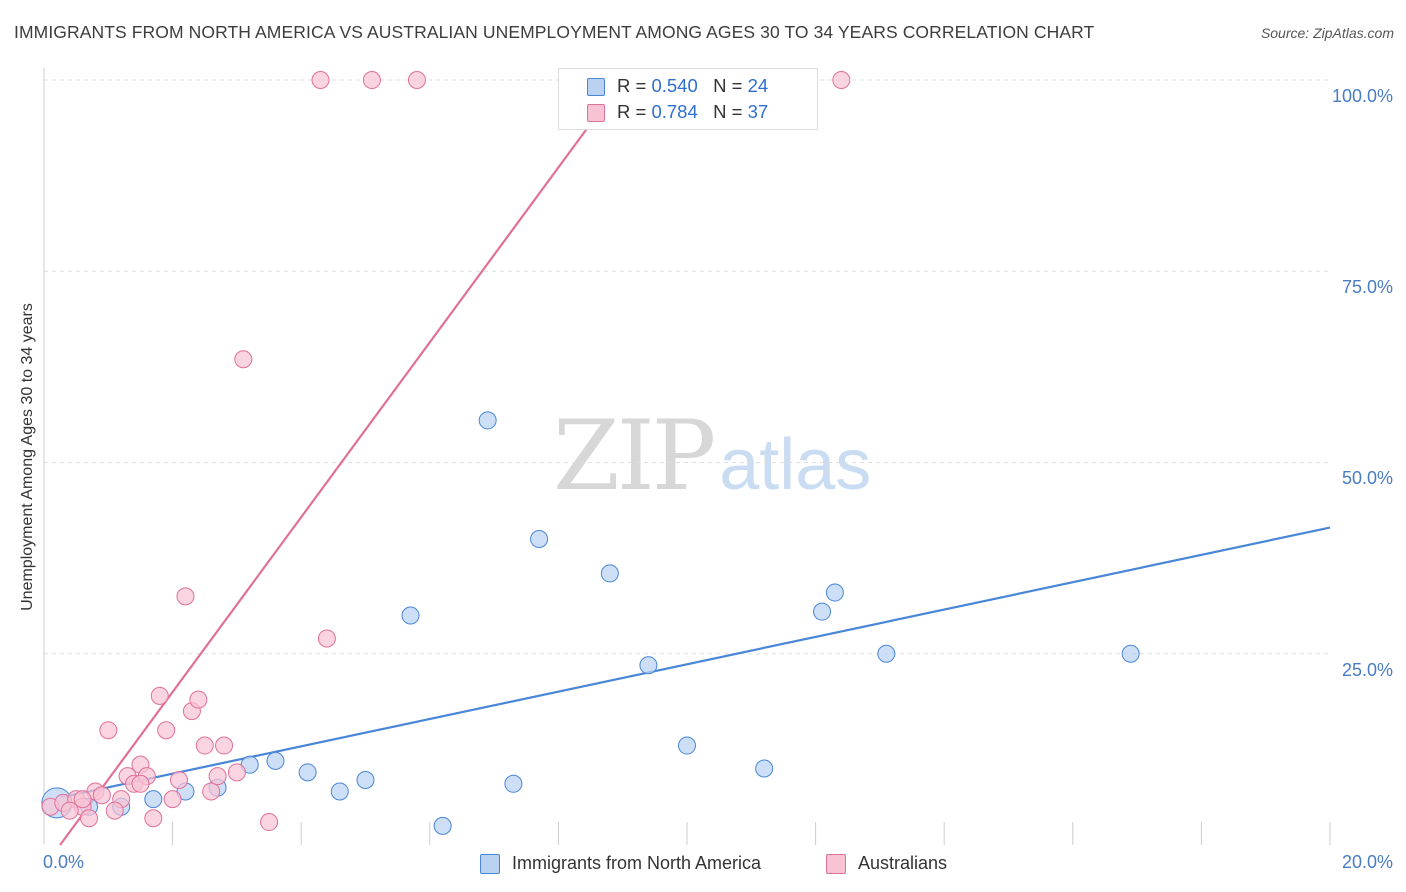 Image resolution: width=1406 pixels, height=892 pixels. I want to click on legend-r-value-immigrants: 0.540, so click(674, 85).